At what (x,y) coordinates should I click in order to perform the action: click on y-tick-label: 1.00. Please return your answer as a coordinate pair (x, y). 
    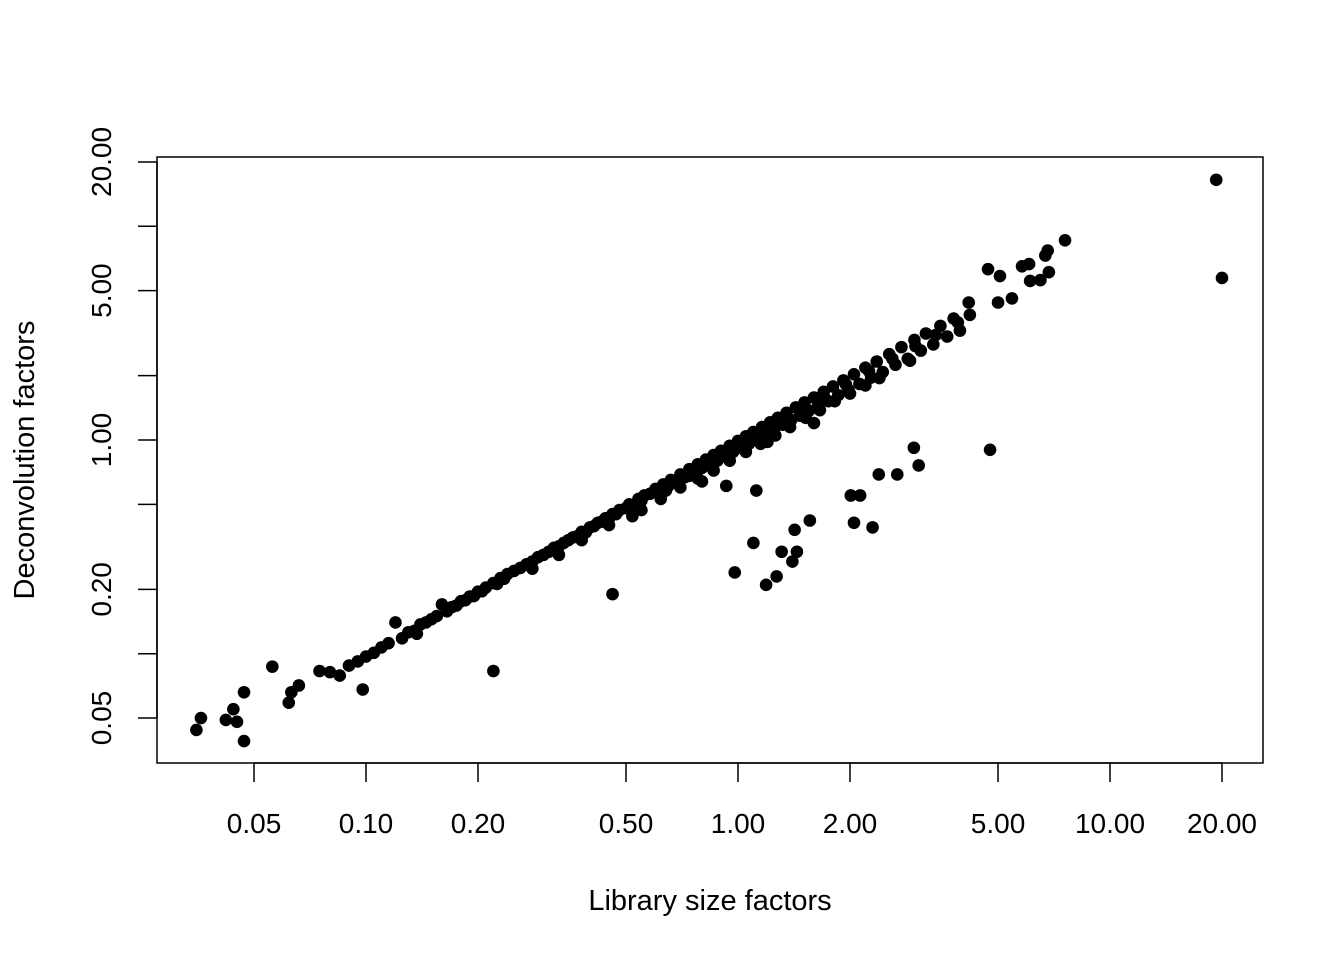
    Looking at the image, I should click on (101, 440).